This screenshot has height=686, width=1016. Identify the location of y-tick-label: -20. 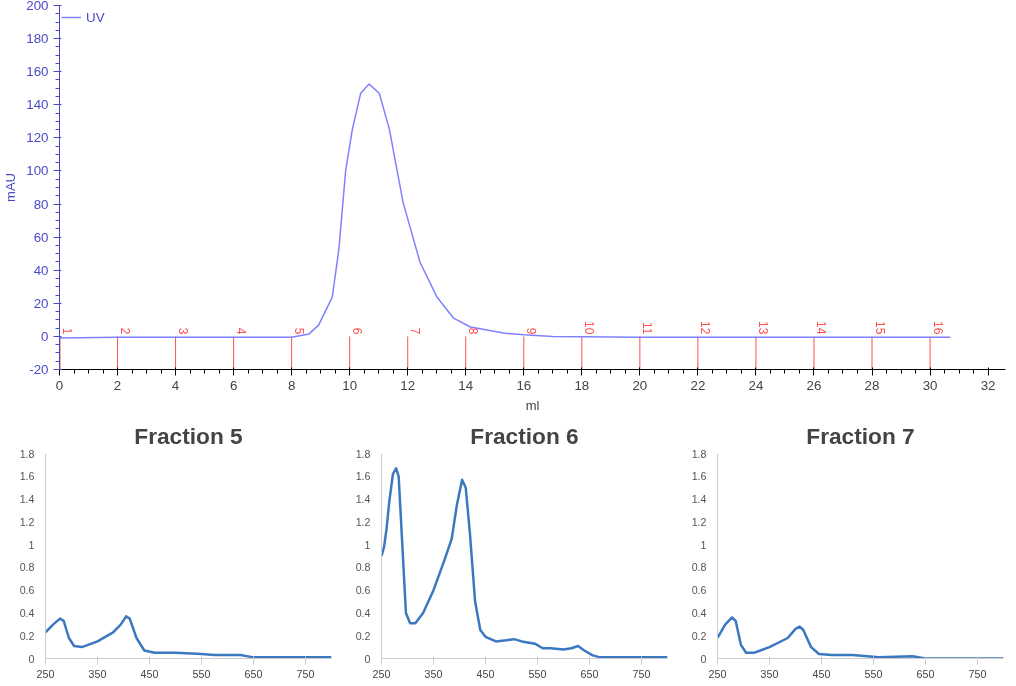
(39, 369).